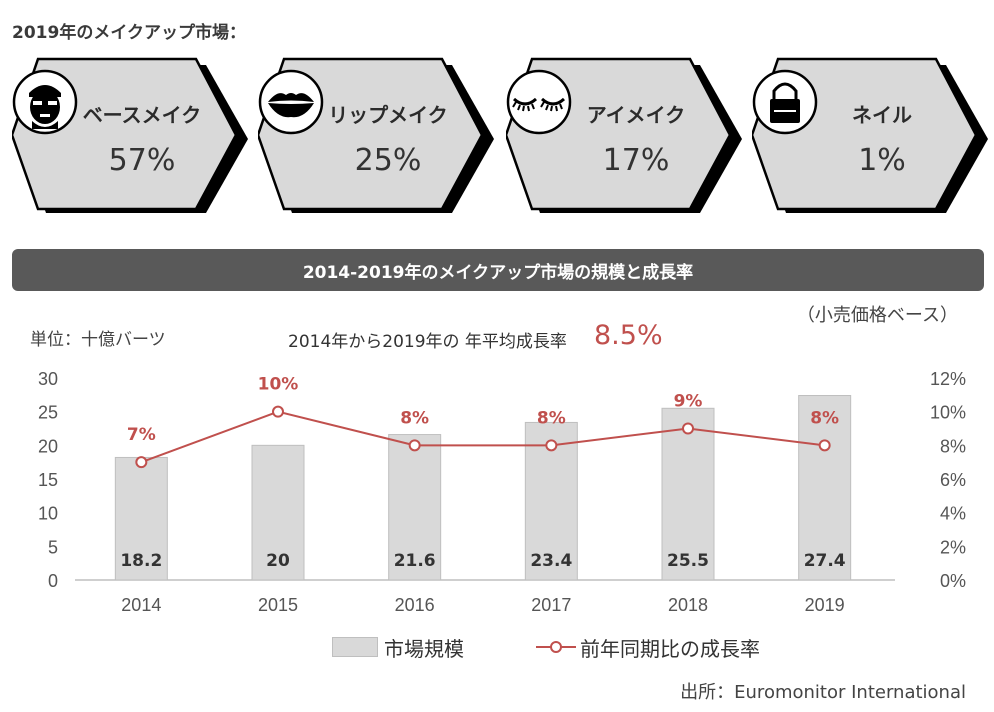 This screenshot has width=994, height=712. Describe the element at coordinates (291, 102) in the screenshot. I see `lips-icon` at that location.